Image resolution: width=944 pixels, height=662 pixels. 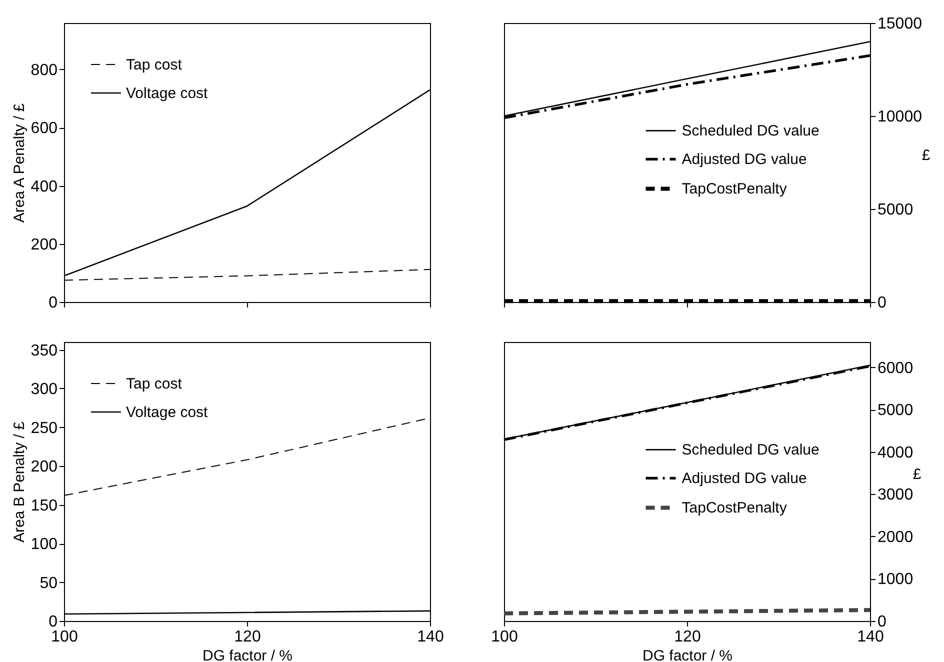 I want to click on y-tick-label: 250, so click(x=44, y=428).